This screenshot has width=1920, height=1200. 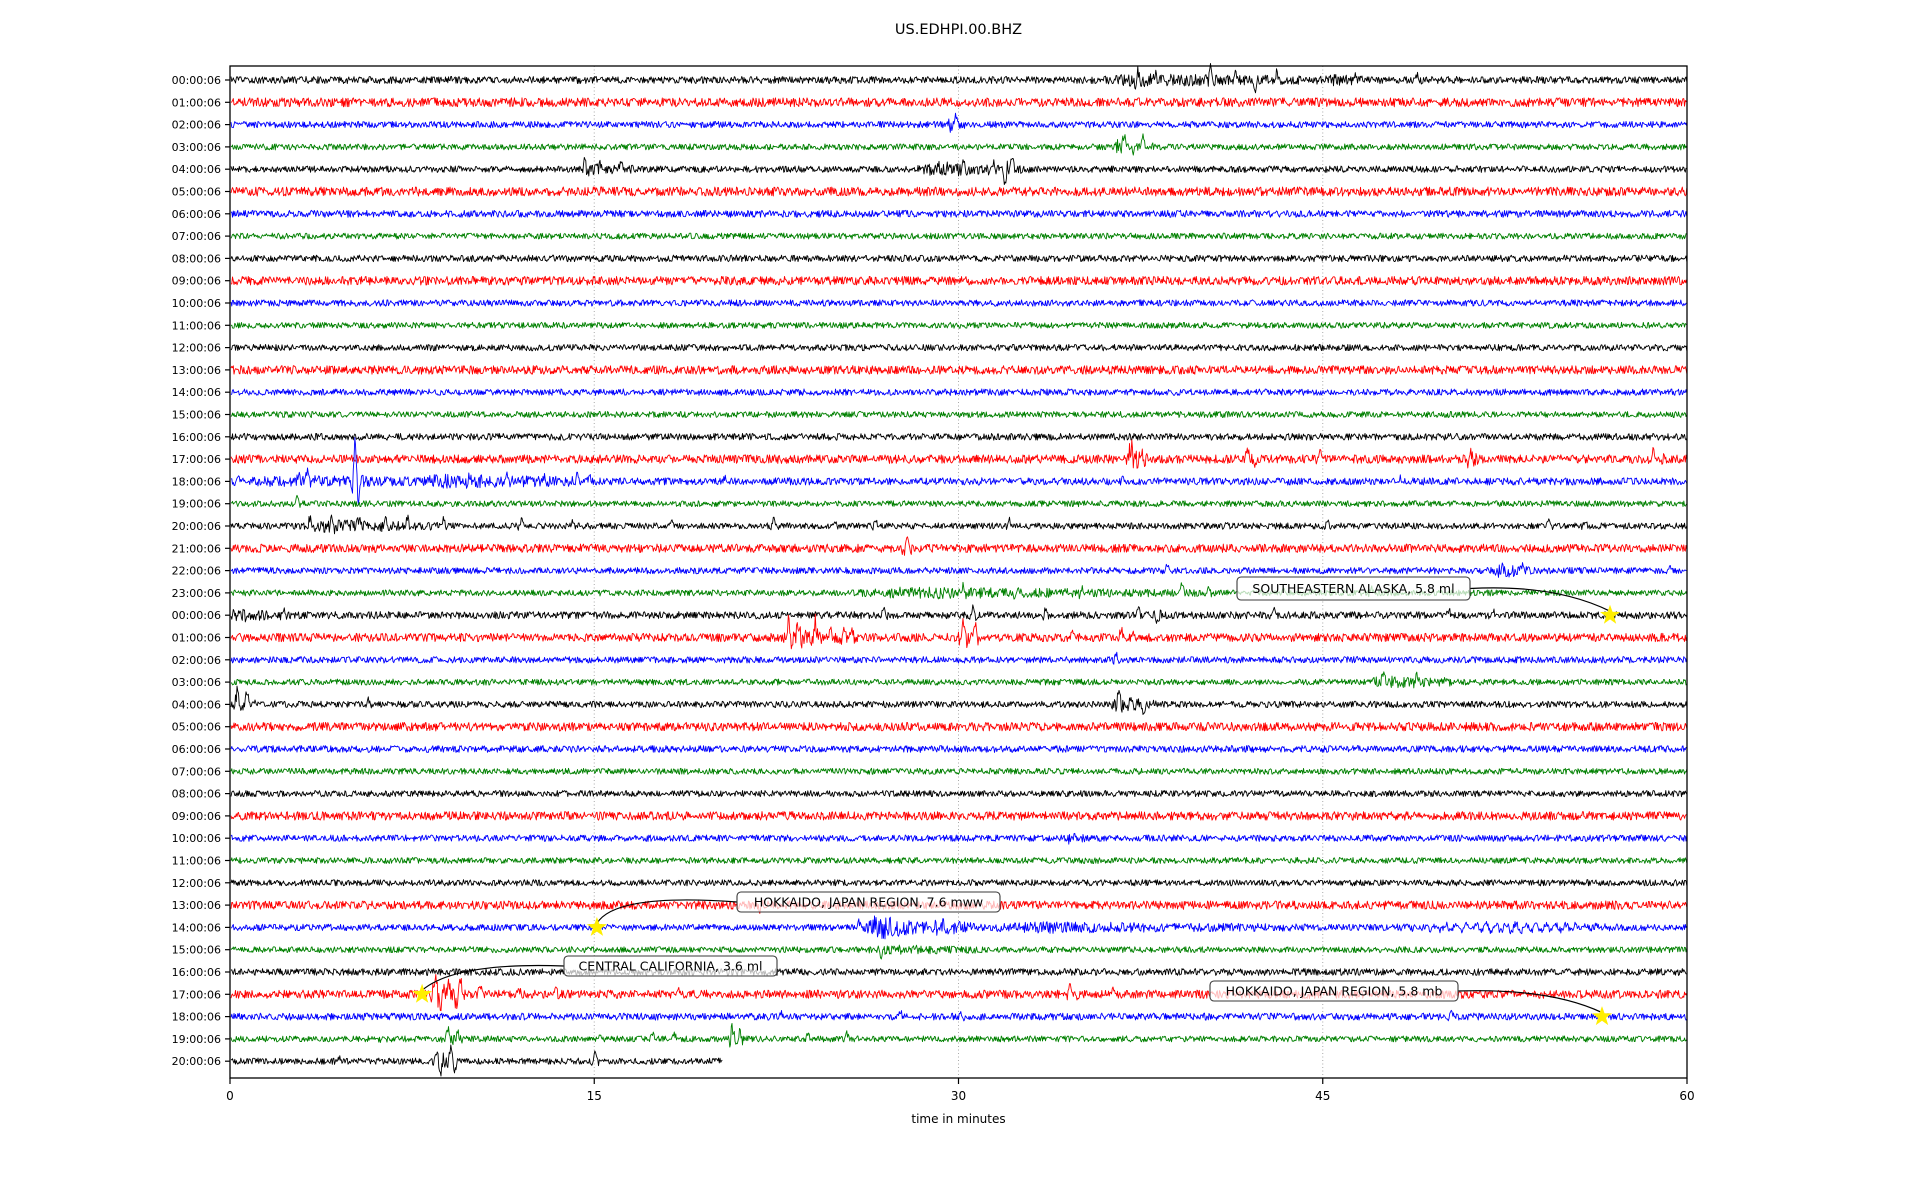 I want to click on y-tick-label: 13:00:06, so click(x=196, y=905).